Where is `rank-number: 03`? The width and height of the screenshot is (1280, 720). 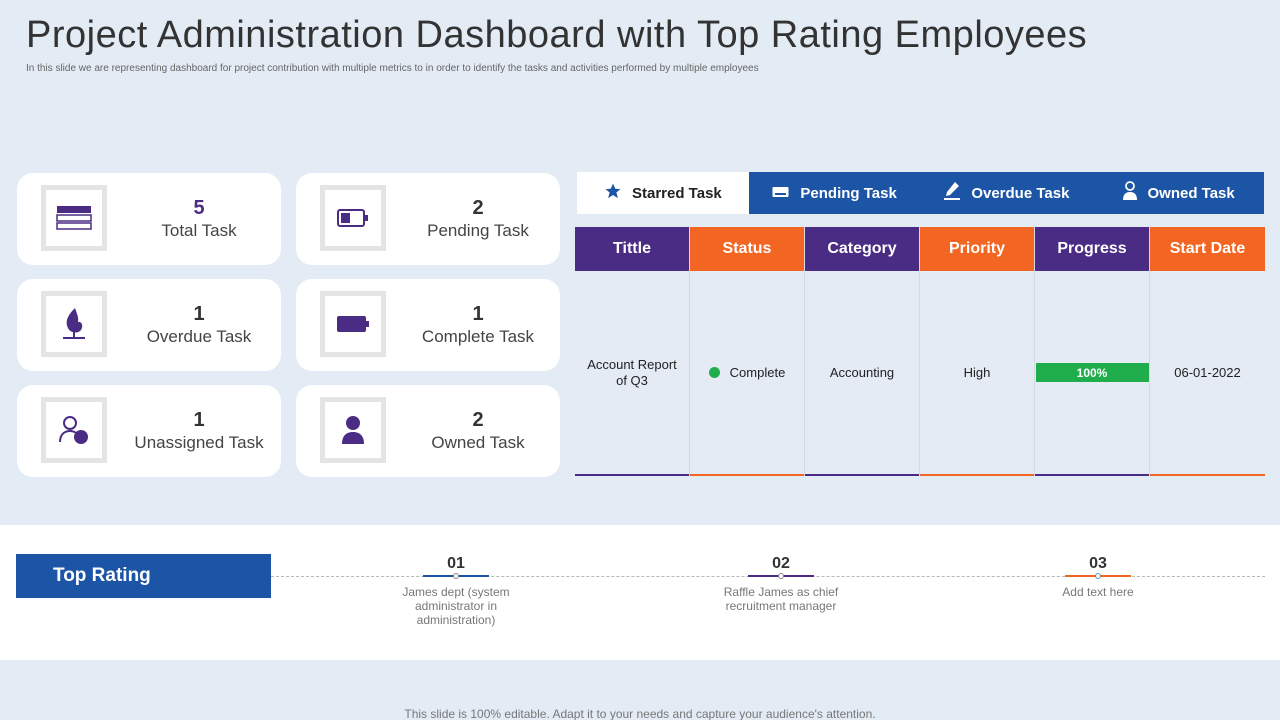 rank-number: 03 is located at coordinates (1098, 563).